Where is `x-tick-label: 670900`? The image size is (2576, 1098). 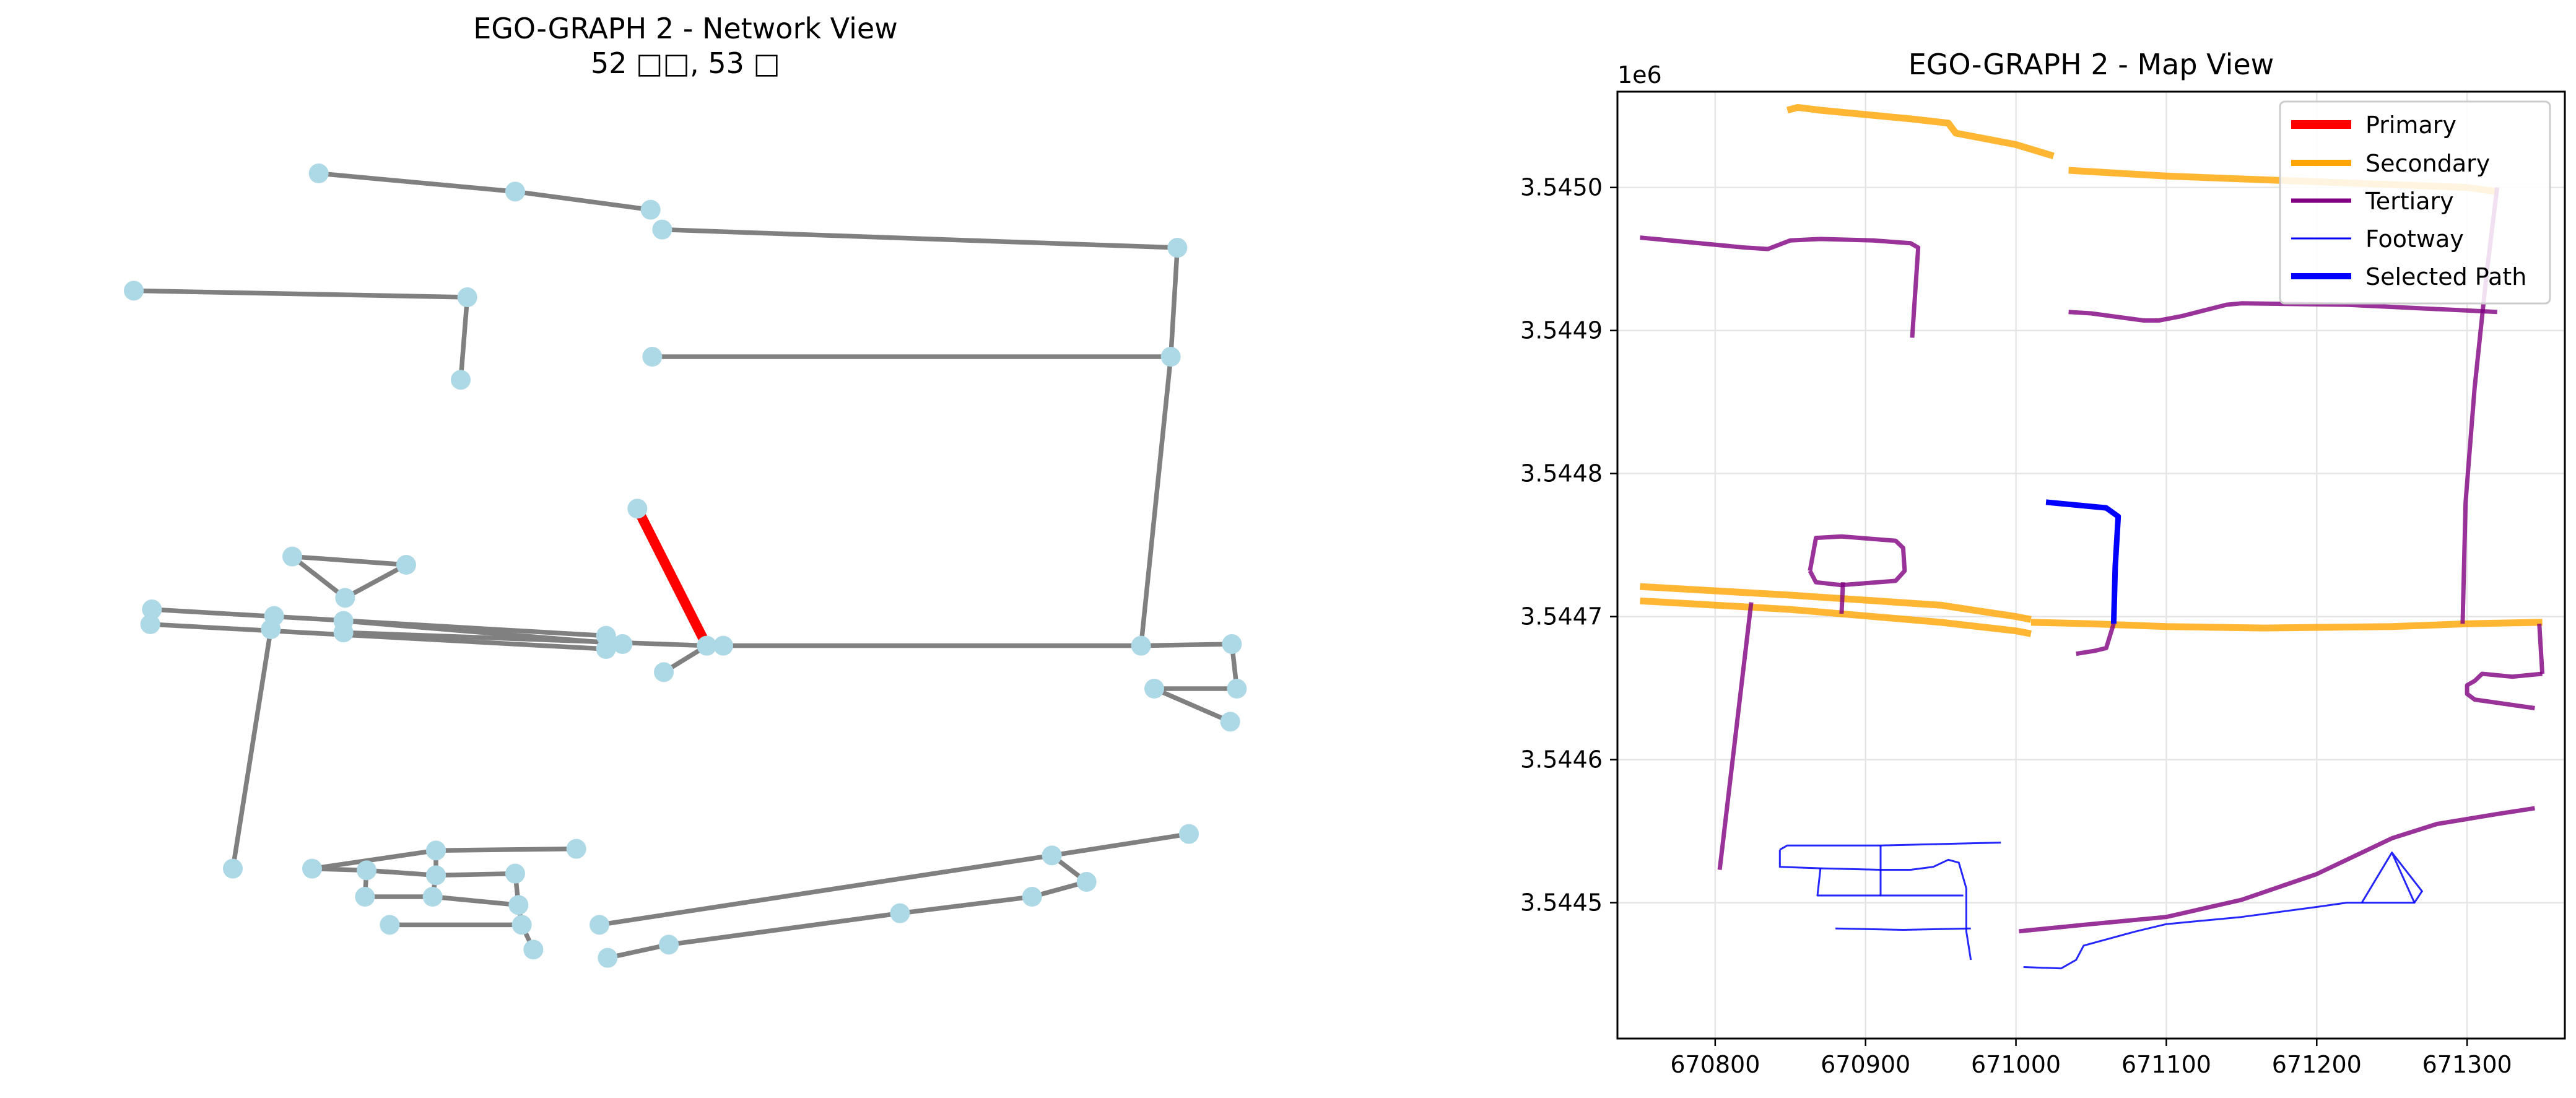
x-tick-label: 670900 is located at coordinates (1865, 1064).